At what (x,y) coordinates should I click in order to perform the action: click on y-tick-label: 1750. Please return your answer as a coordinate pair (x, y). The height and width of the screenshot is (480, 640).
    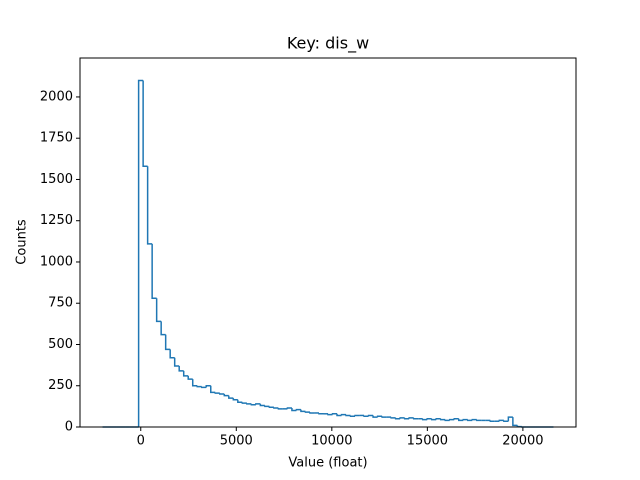
    Looking at the image, I should click on (56, 138).